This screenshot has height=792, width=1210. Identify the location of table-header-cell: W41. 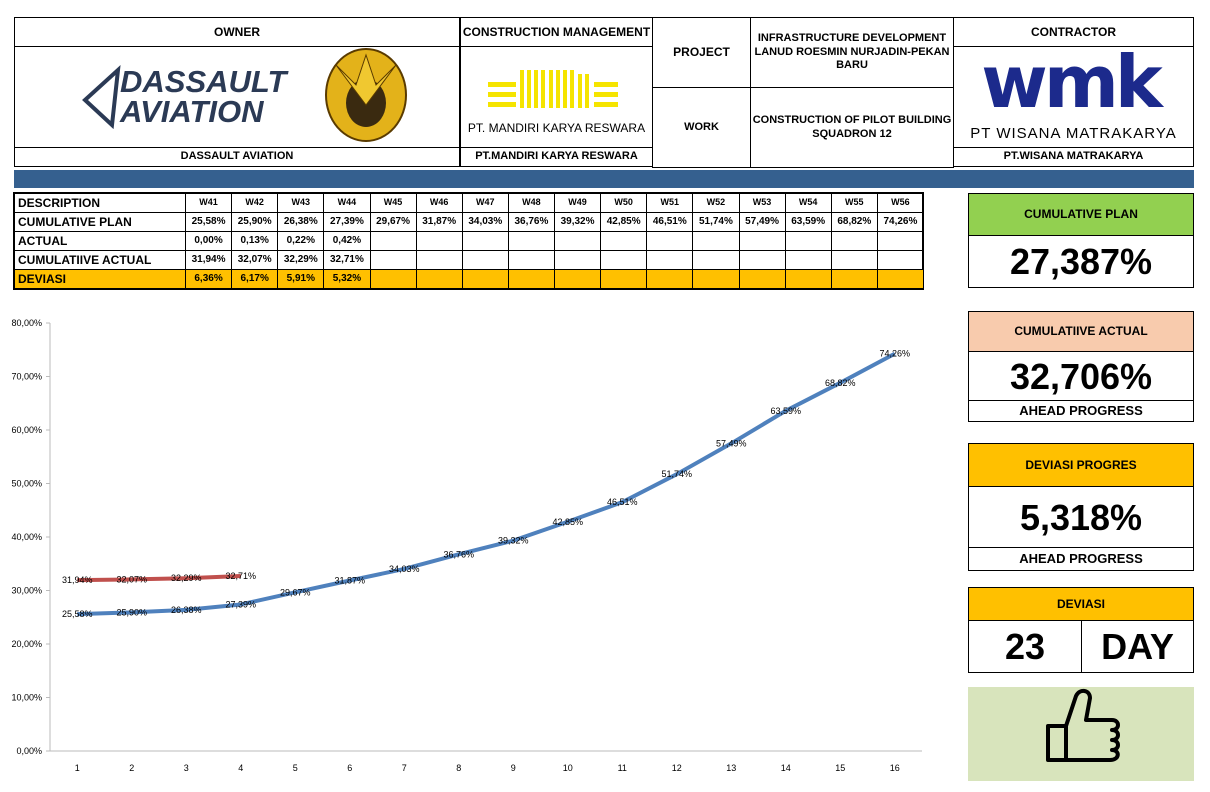
(209, 203).